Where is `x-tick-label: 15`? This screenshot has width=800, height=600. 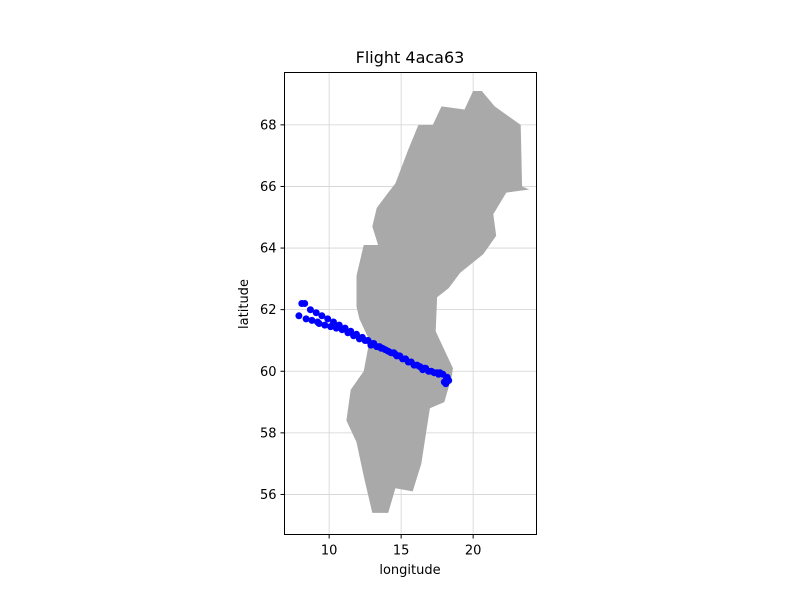
x-tick-label: 15 is located at coordinates (401, 551).